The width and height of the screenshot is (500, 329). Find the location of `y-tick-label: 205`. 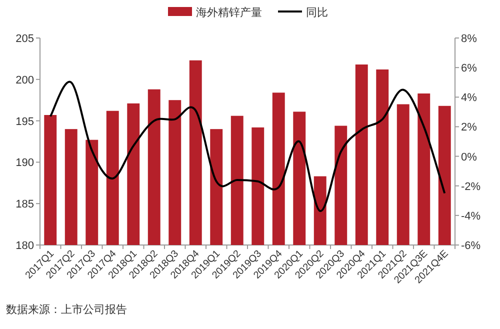

y-tick-label: 205 is located at coordinates (25, 39).